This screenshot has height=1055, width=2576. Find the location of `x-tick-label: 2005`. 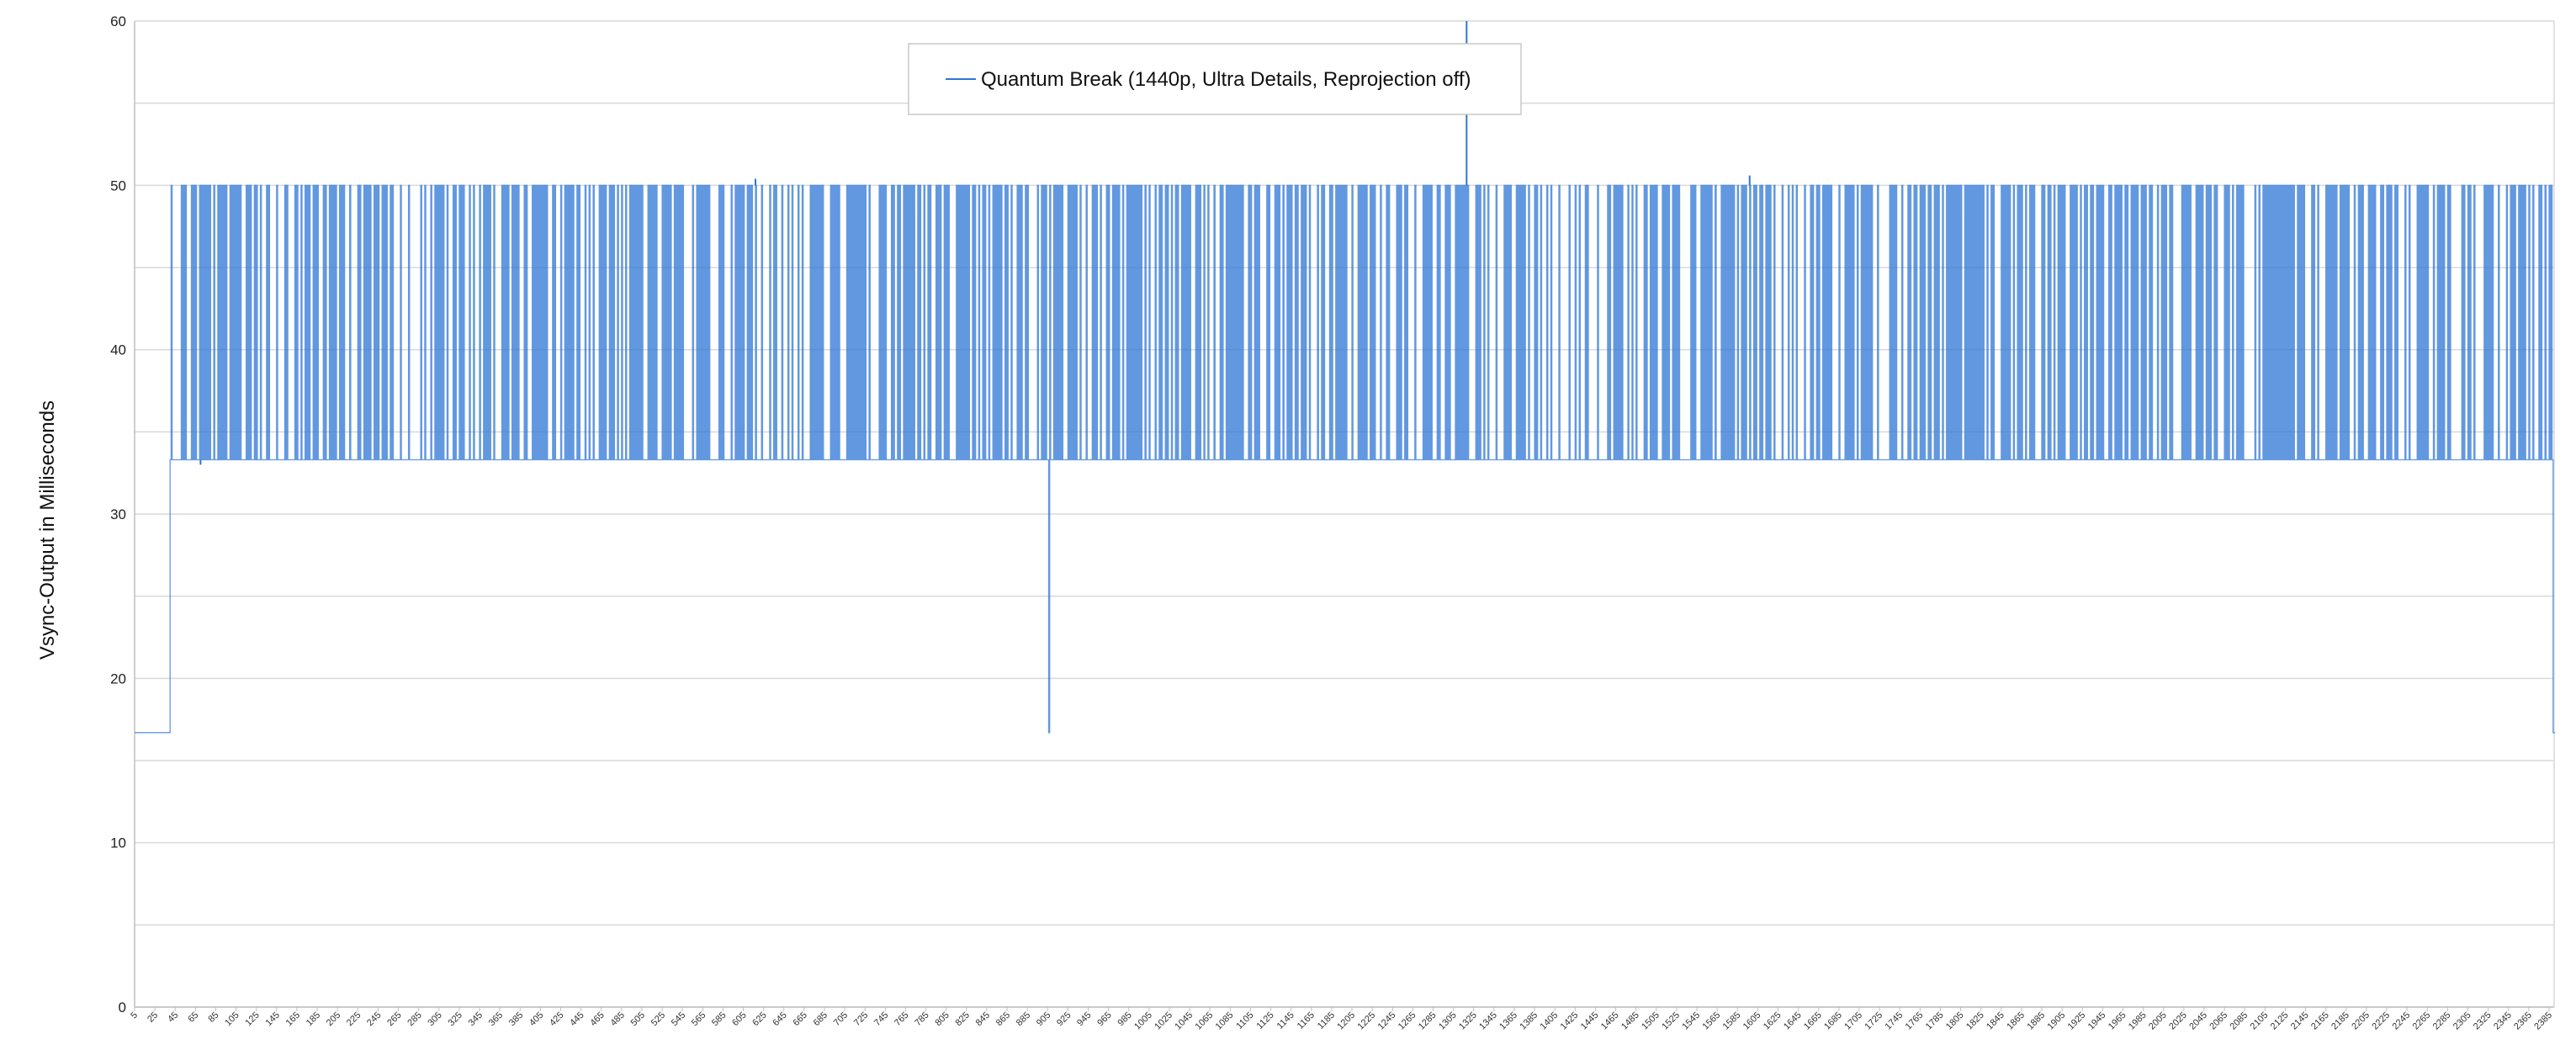

x-tick-label: 2005 is located at coordinates (2158, 1021).